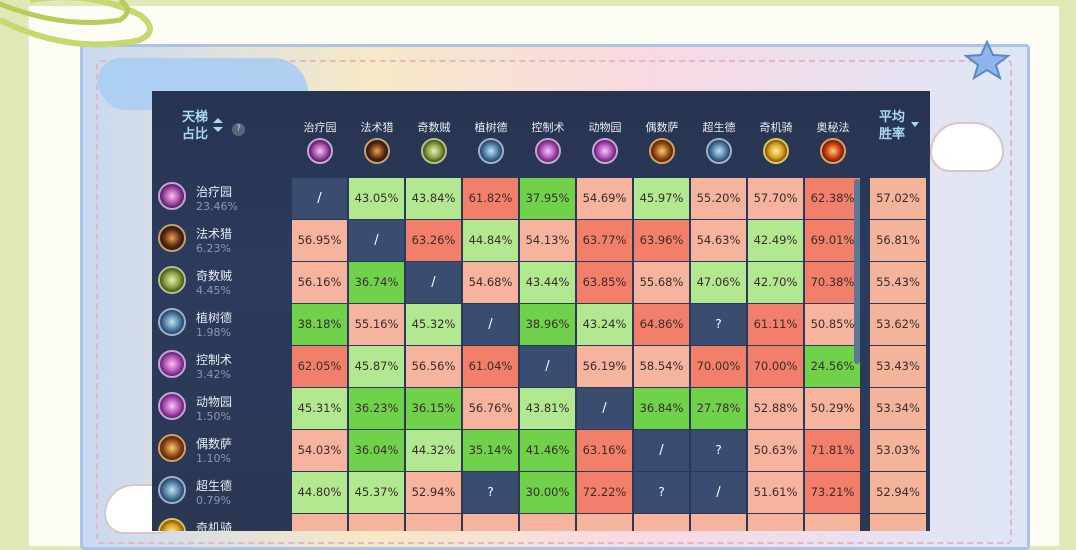  I want to click on row-header: 控制术 3.42%, so click(221, 366).